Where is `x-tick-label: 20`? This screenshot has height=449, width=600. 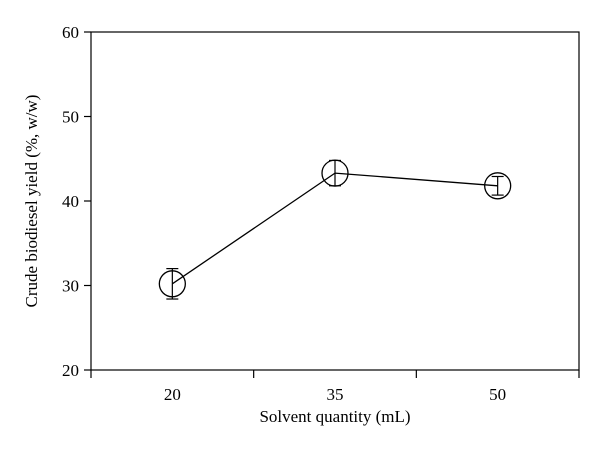 x-tick-label: 20 is located at coordinates (172, 394).